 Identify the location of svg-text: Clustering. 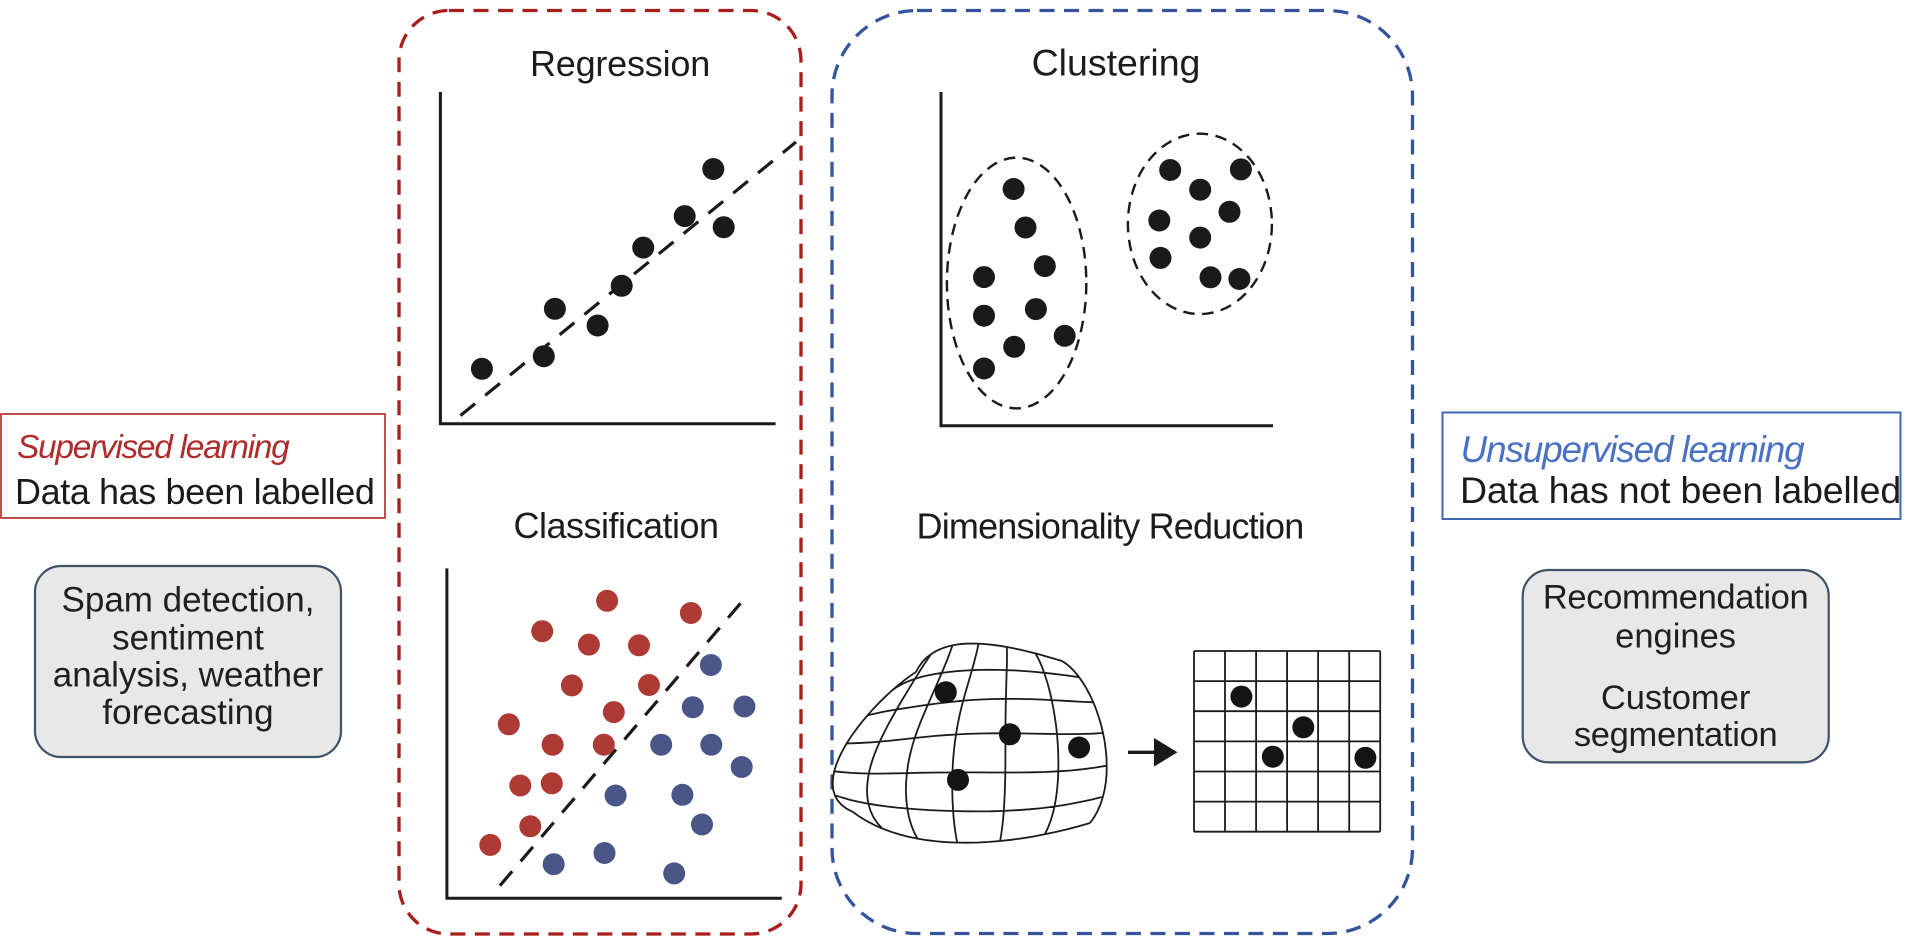
(1116, 63).